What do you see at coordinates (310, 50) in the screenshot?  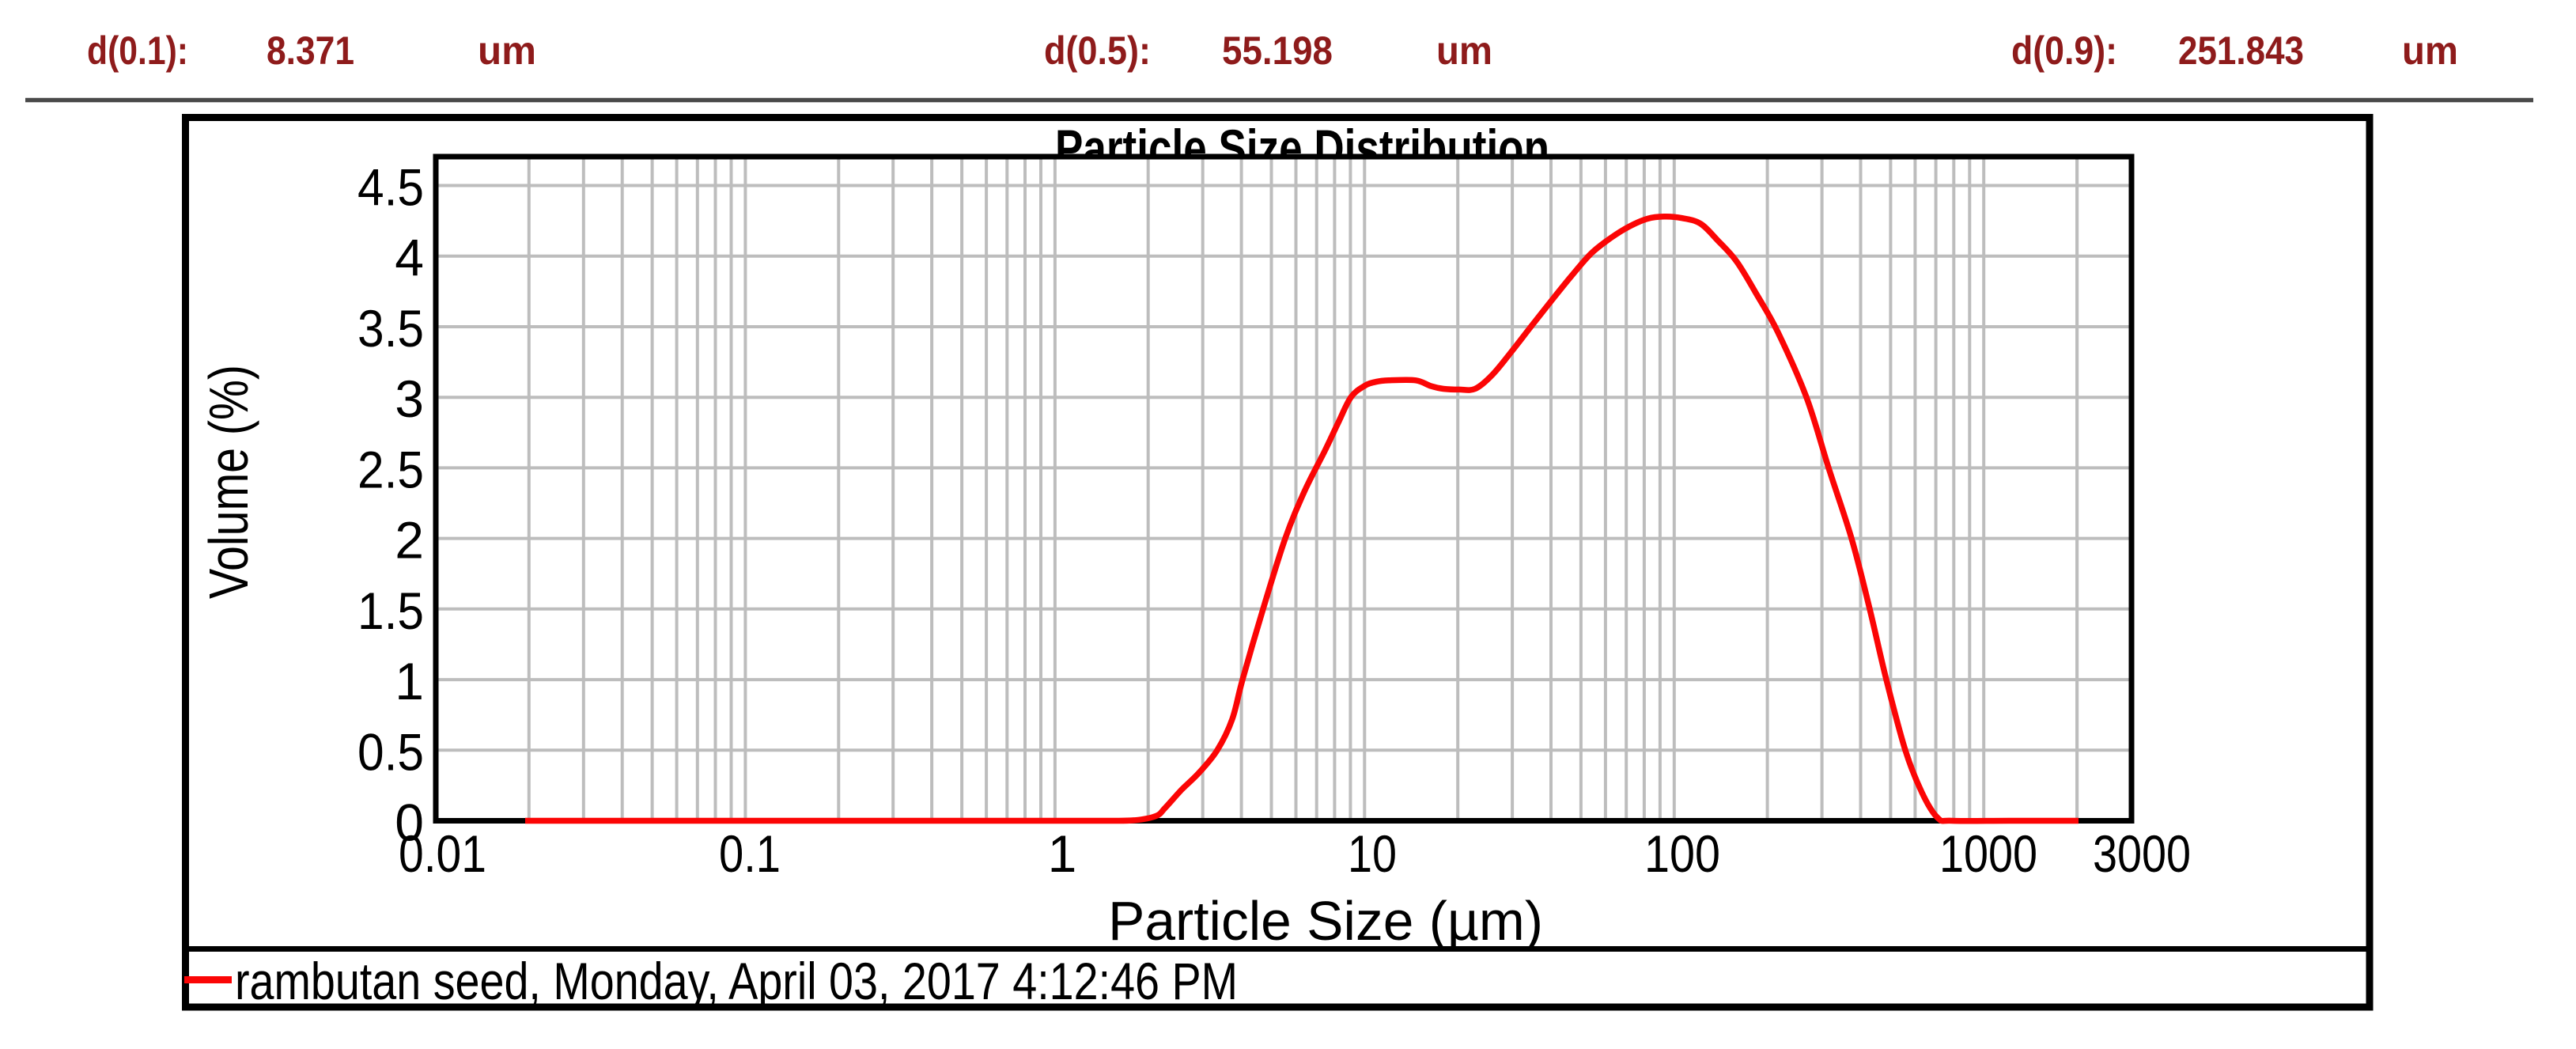 I see `svg-text: 8.371` at bounding box center [310, 50].